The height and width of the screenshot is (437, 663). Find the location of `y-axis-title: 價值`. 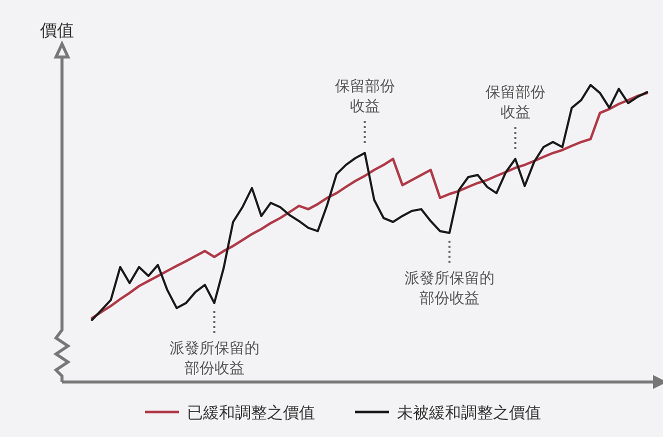

y-axis-title: 價值 is located at coordinates (57, 31).